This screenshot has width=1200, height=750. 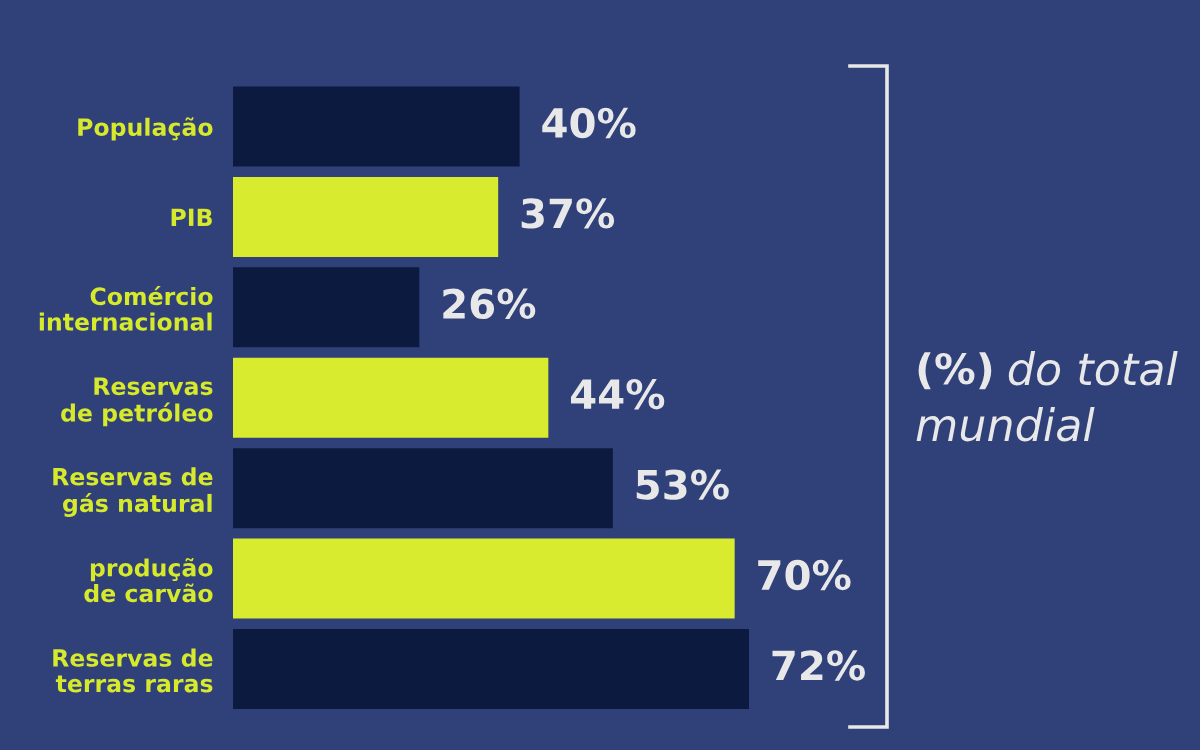 What do you see at coordinates (148, 580) in the screenshot?
I see `y-tick-label: produção de carvão` at bounding box center [148, 580].